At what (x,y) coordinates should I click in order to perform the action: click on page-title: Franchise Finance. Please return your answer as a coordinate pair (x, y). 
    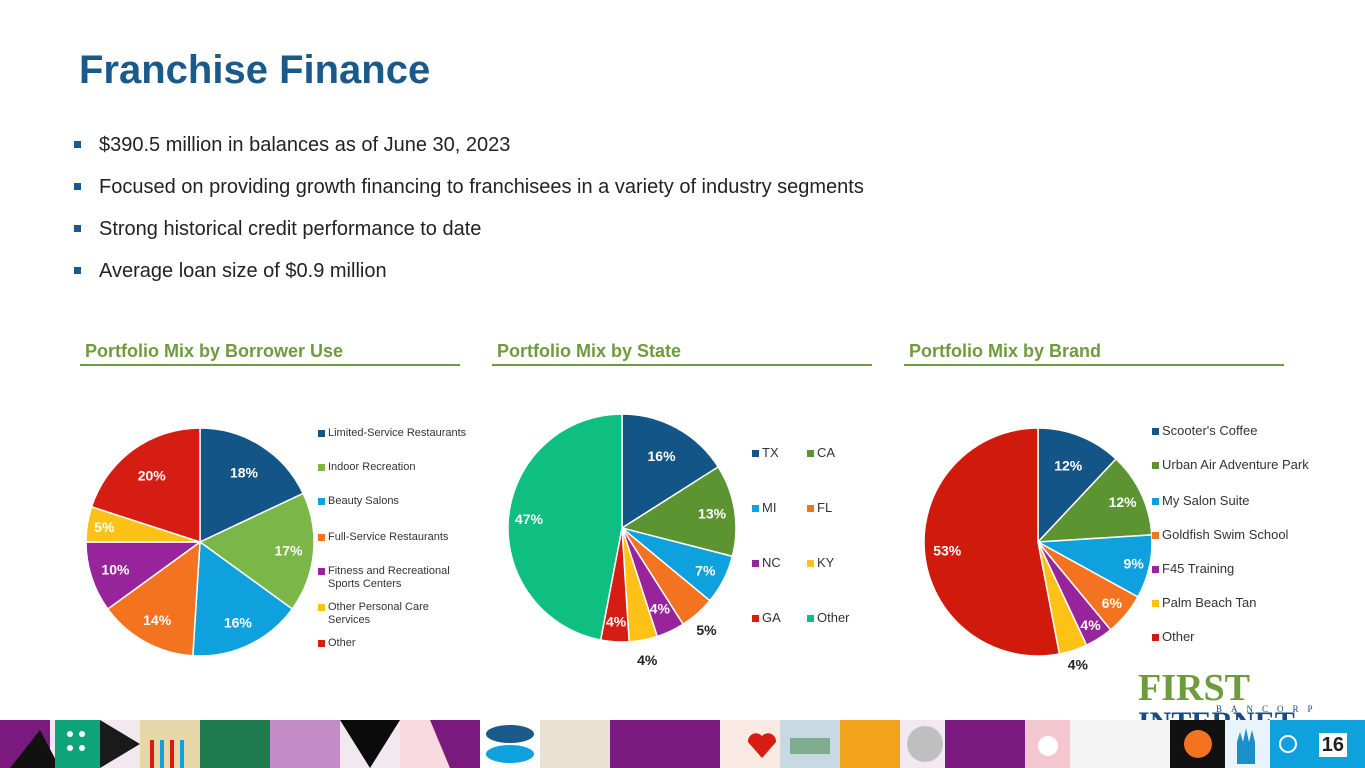
    Looking at the image, I should click on (255, 70).